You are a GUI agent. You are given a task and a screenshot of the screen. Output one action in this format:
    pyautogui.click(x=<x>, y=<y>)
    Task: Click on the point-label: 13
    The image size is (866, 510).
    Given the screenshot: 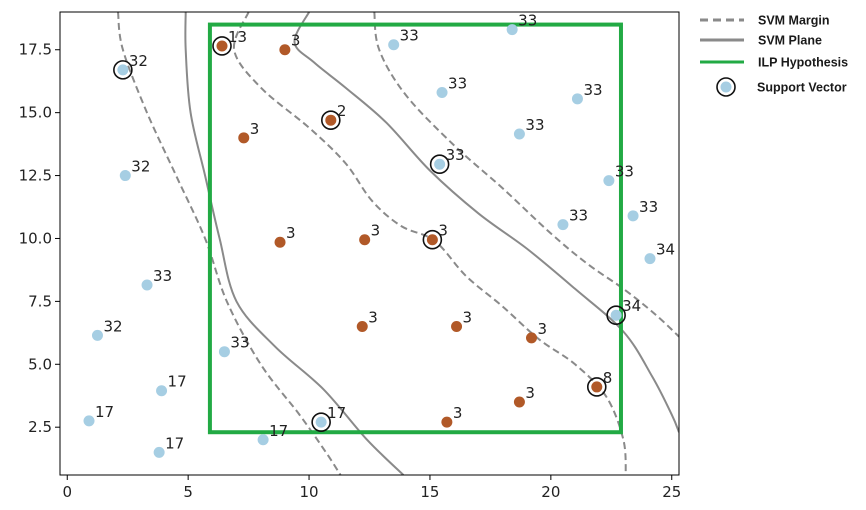 What is the action you would take?
    pyautogui.click(x=237, y=37)
    